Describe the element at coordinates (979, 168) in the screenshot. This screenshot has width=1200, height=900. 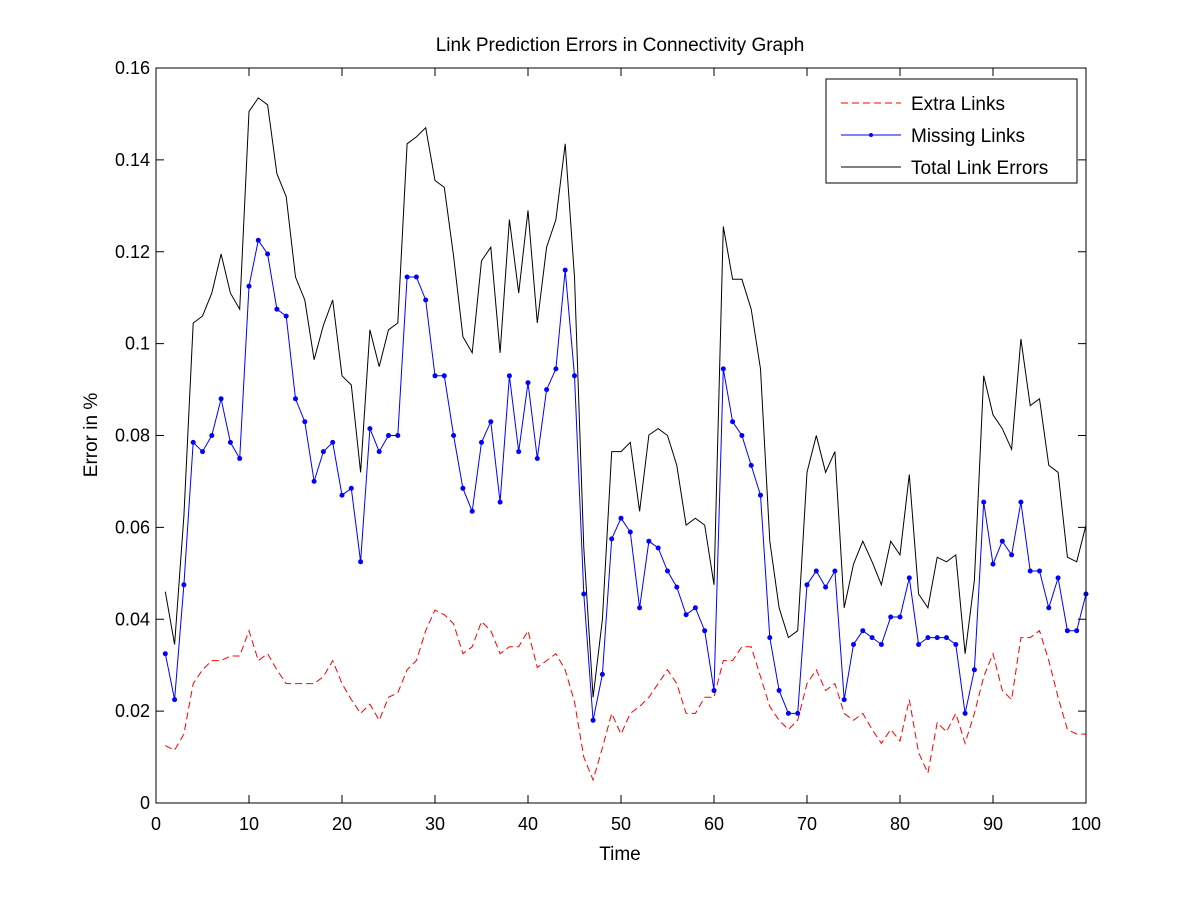
I see `legend-label: Total Link Errors` at that location.